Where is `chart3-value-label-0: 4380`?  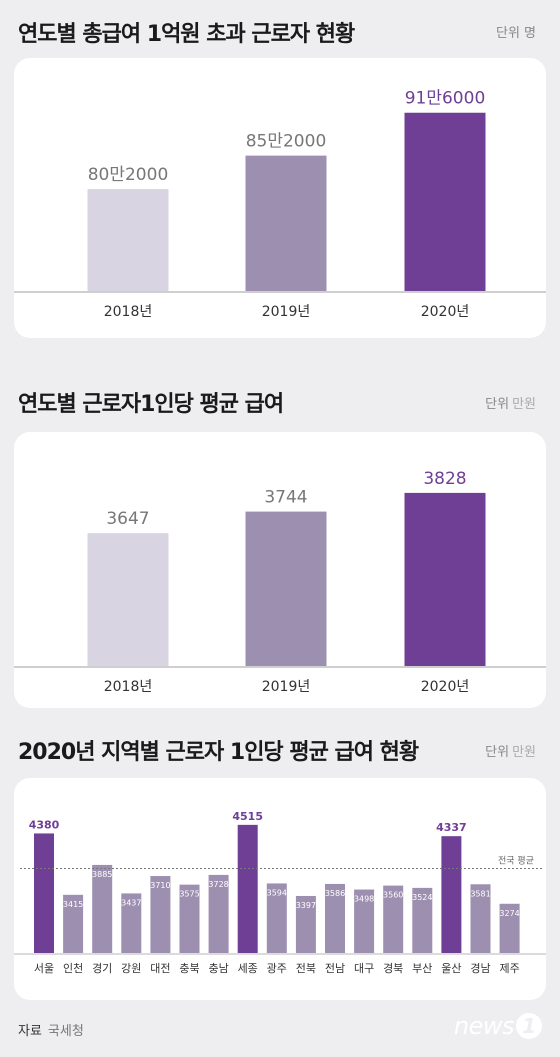 chart3-value-label-0: 4380 is located at coordinates (44, 824).